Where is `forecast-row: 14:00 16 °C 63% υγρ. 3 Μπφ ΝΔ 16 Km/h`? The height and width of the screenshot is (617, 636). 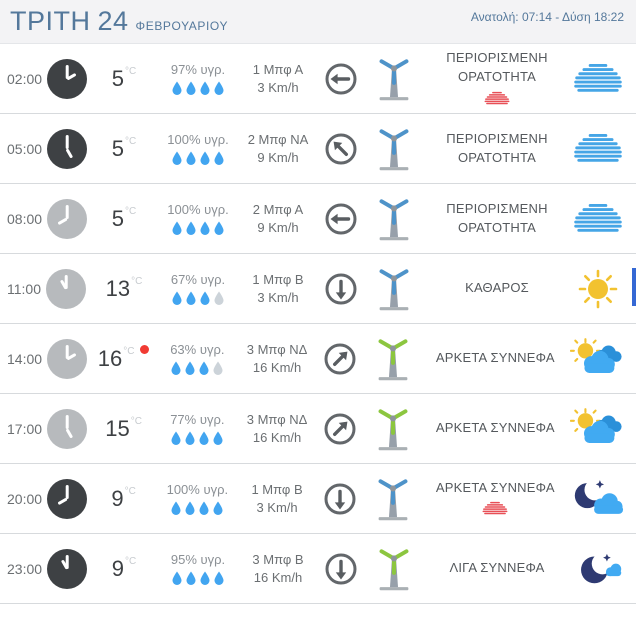
forecast-row: 14:00 16 °C 63% υγρ. 3 Μπφ ΝΔ 16 Km/h is located at coordinates (318, 359).